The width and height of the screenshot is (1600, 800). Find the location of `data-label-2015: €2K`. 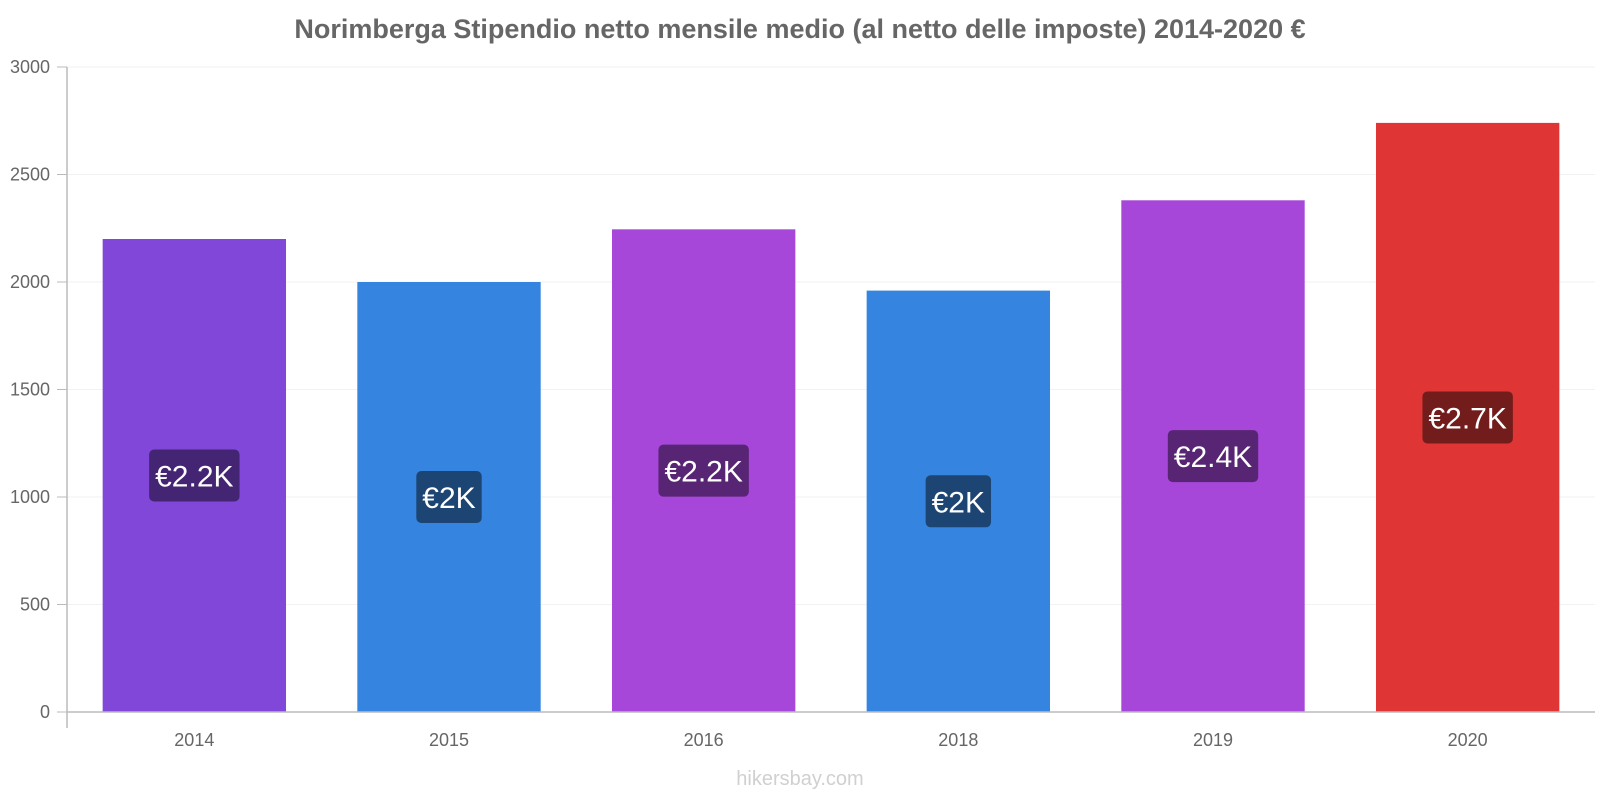

data-label-2015: €2K is located at coordinates (449, 497).